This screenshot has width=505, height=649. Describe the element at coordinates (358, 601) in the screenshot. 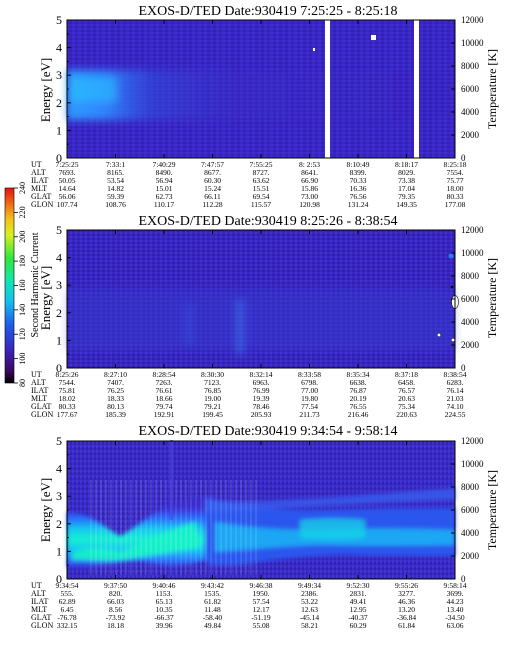

I see `orbit-cell: 49.41` at that location.